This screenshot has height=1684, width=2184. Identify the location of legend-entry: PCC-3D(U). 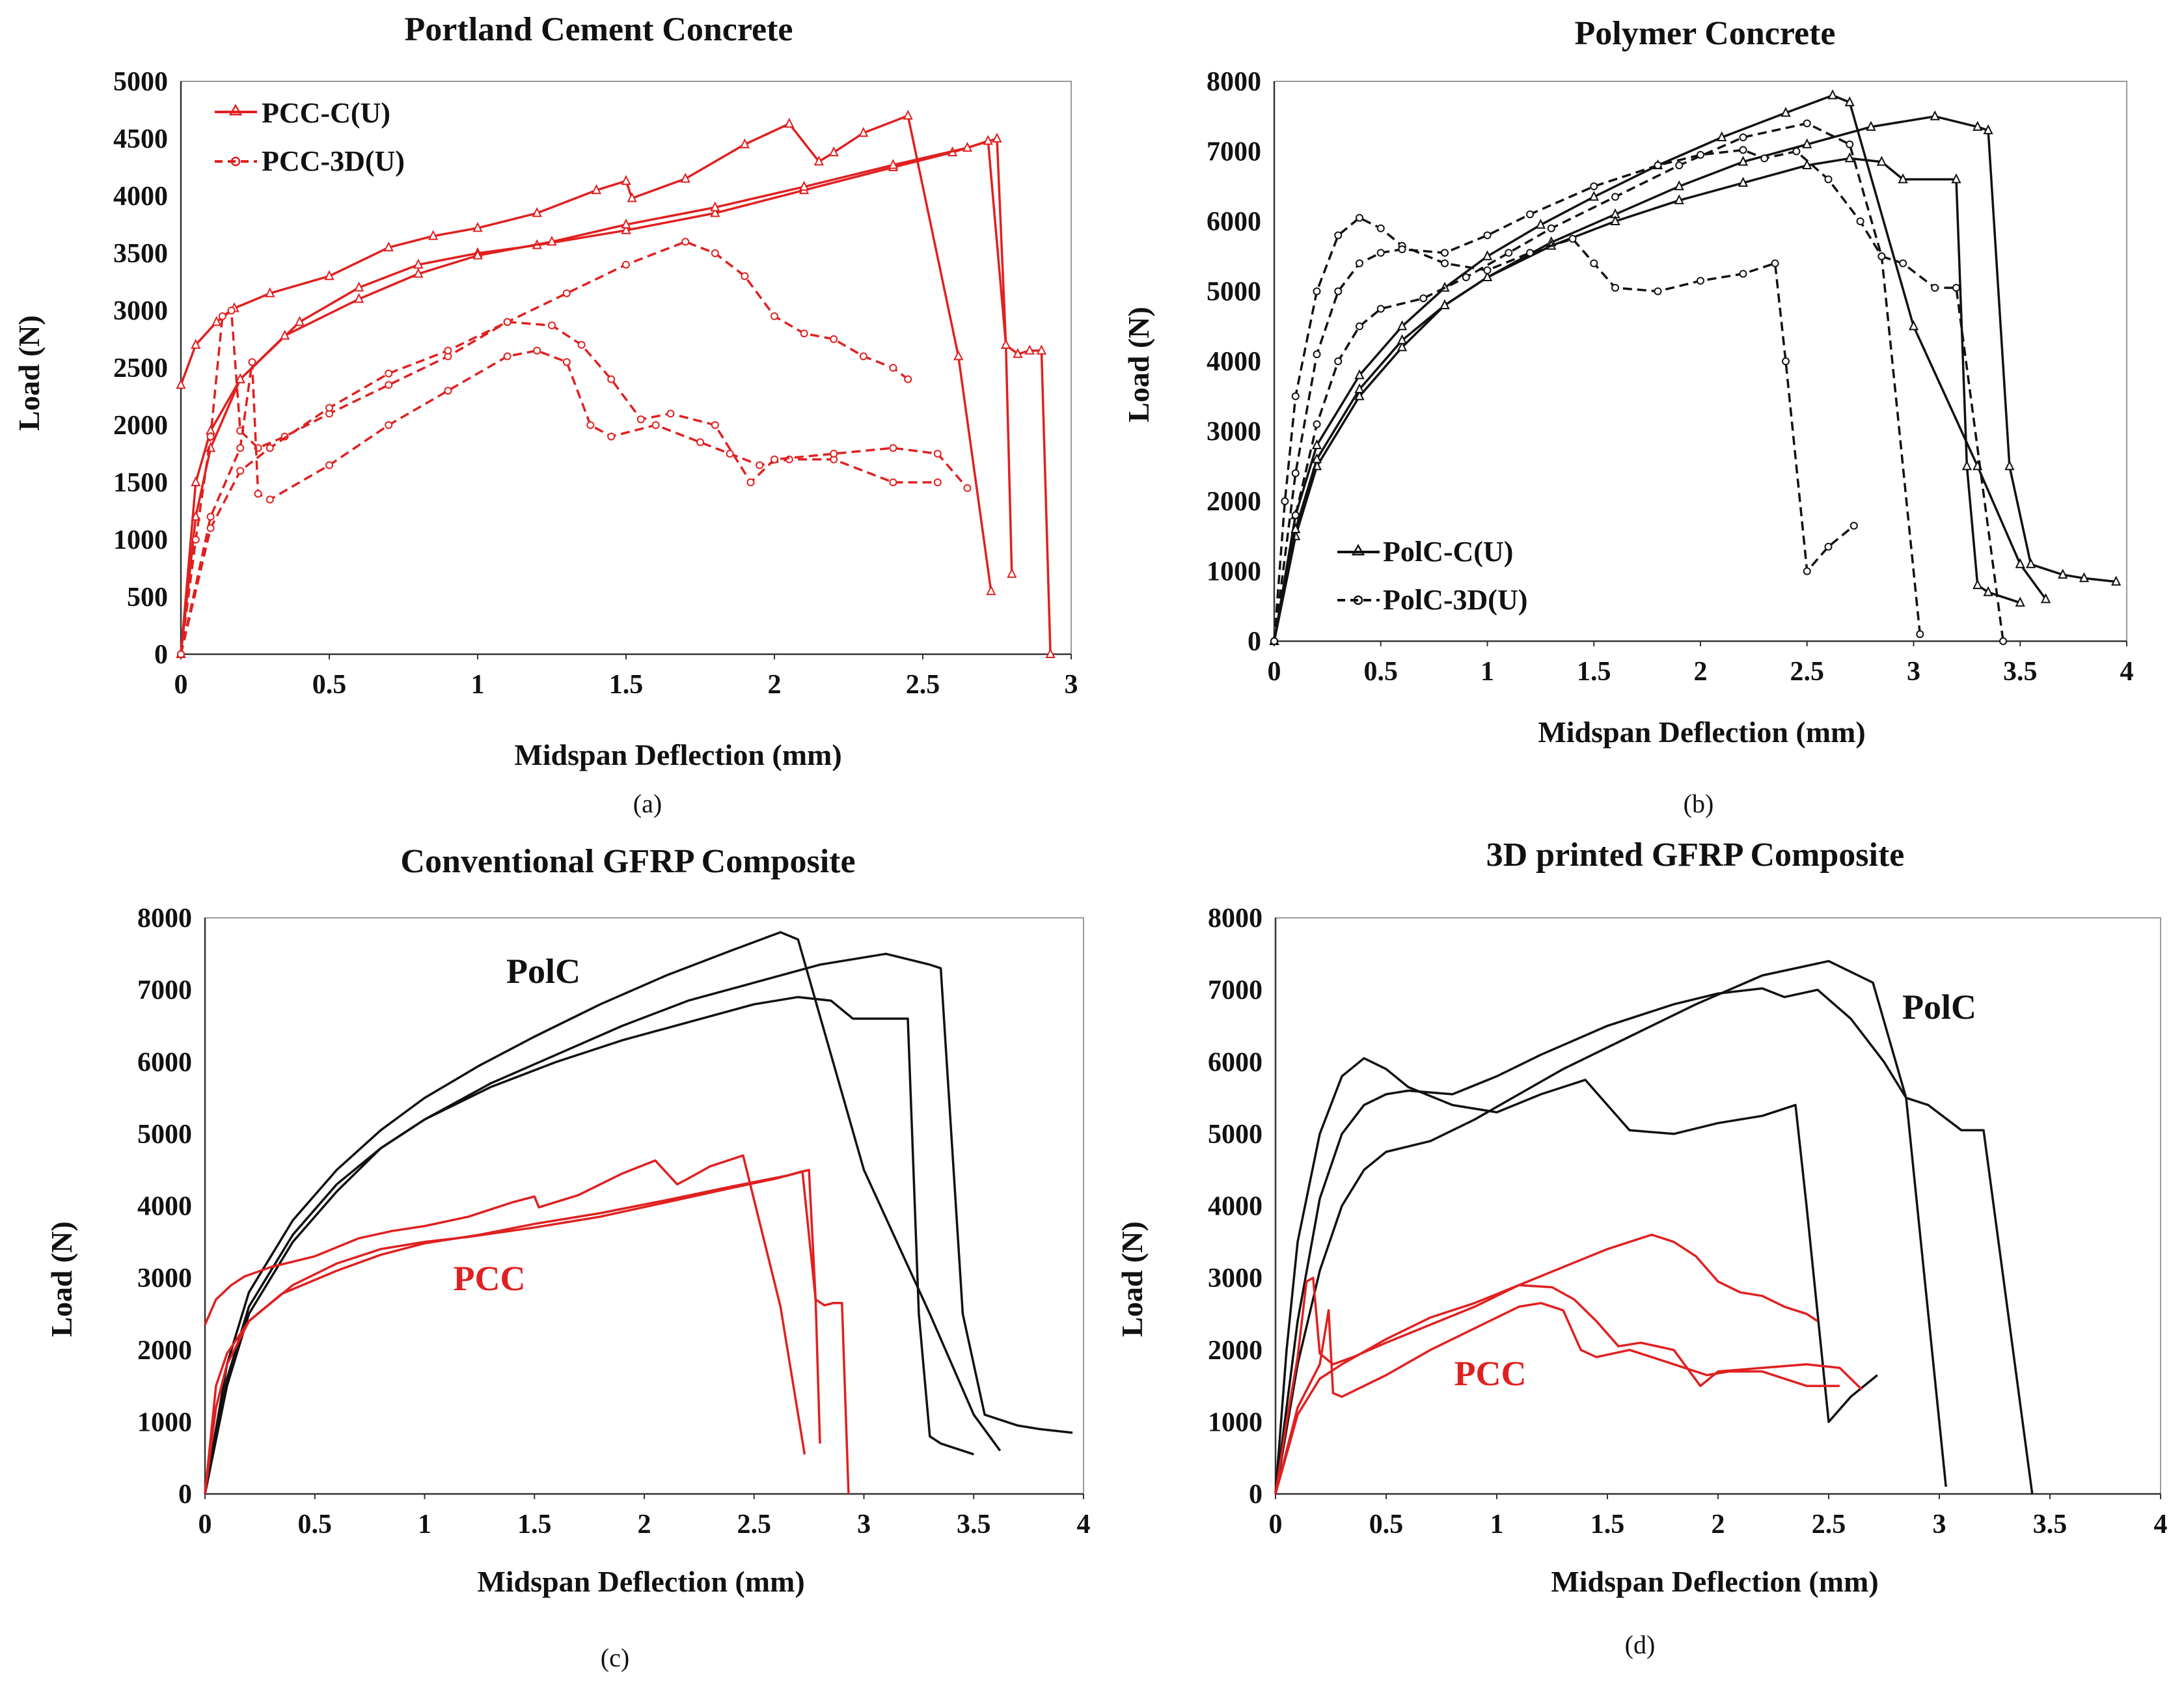
(334, 161).